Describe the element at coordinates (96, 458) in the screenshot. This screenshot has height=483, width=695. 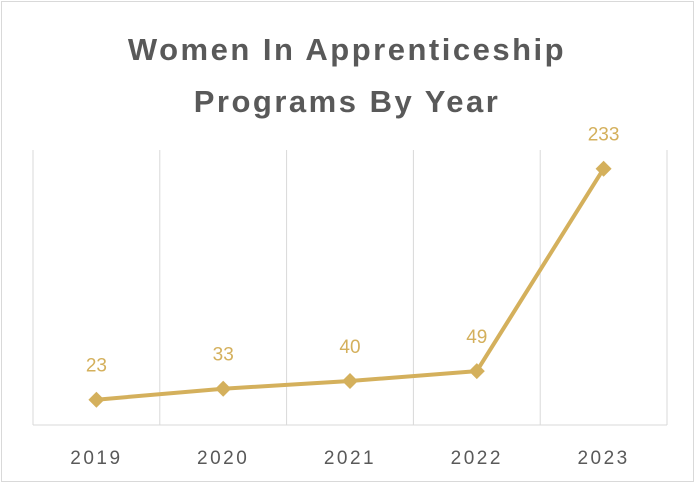
I see `x-tick-label: 2019` at that location.